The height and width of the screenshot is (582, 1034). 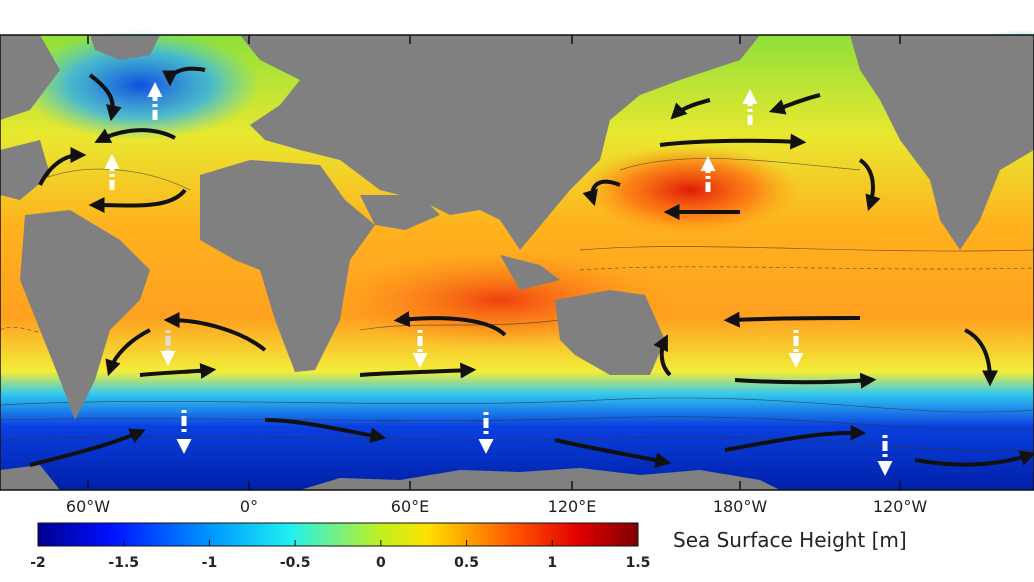 I want to click on longitude-label: 60°E, so click(x=410, y=506).